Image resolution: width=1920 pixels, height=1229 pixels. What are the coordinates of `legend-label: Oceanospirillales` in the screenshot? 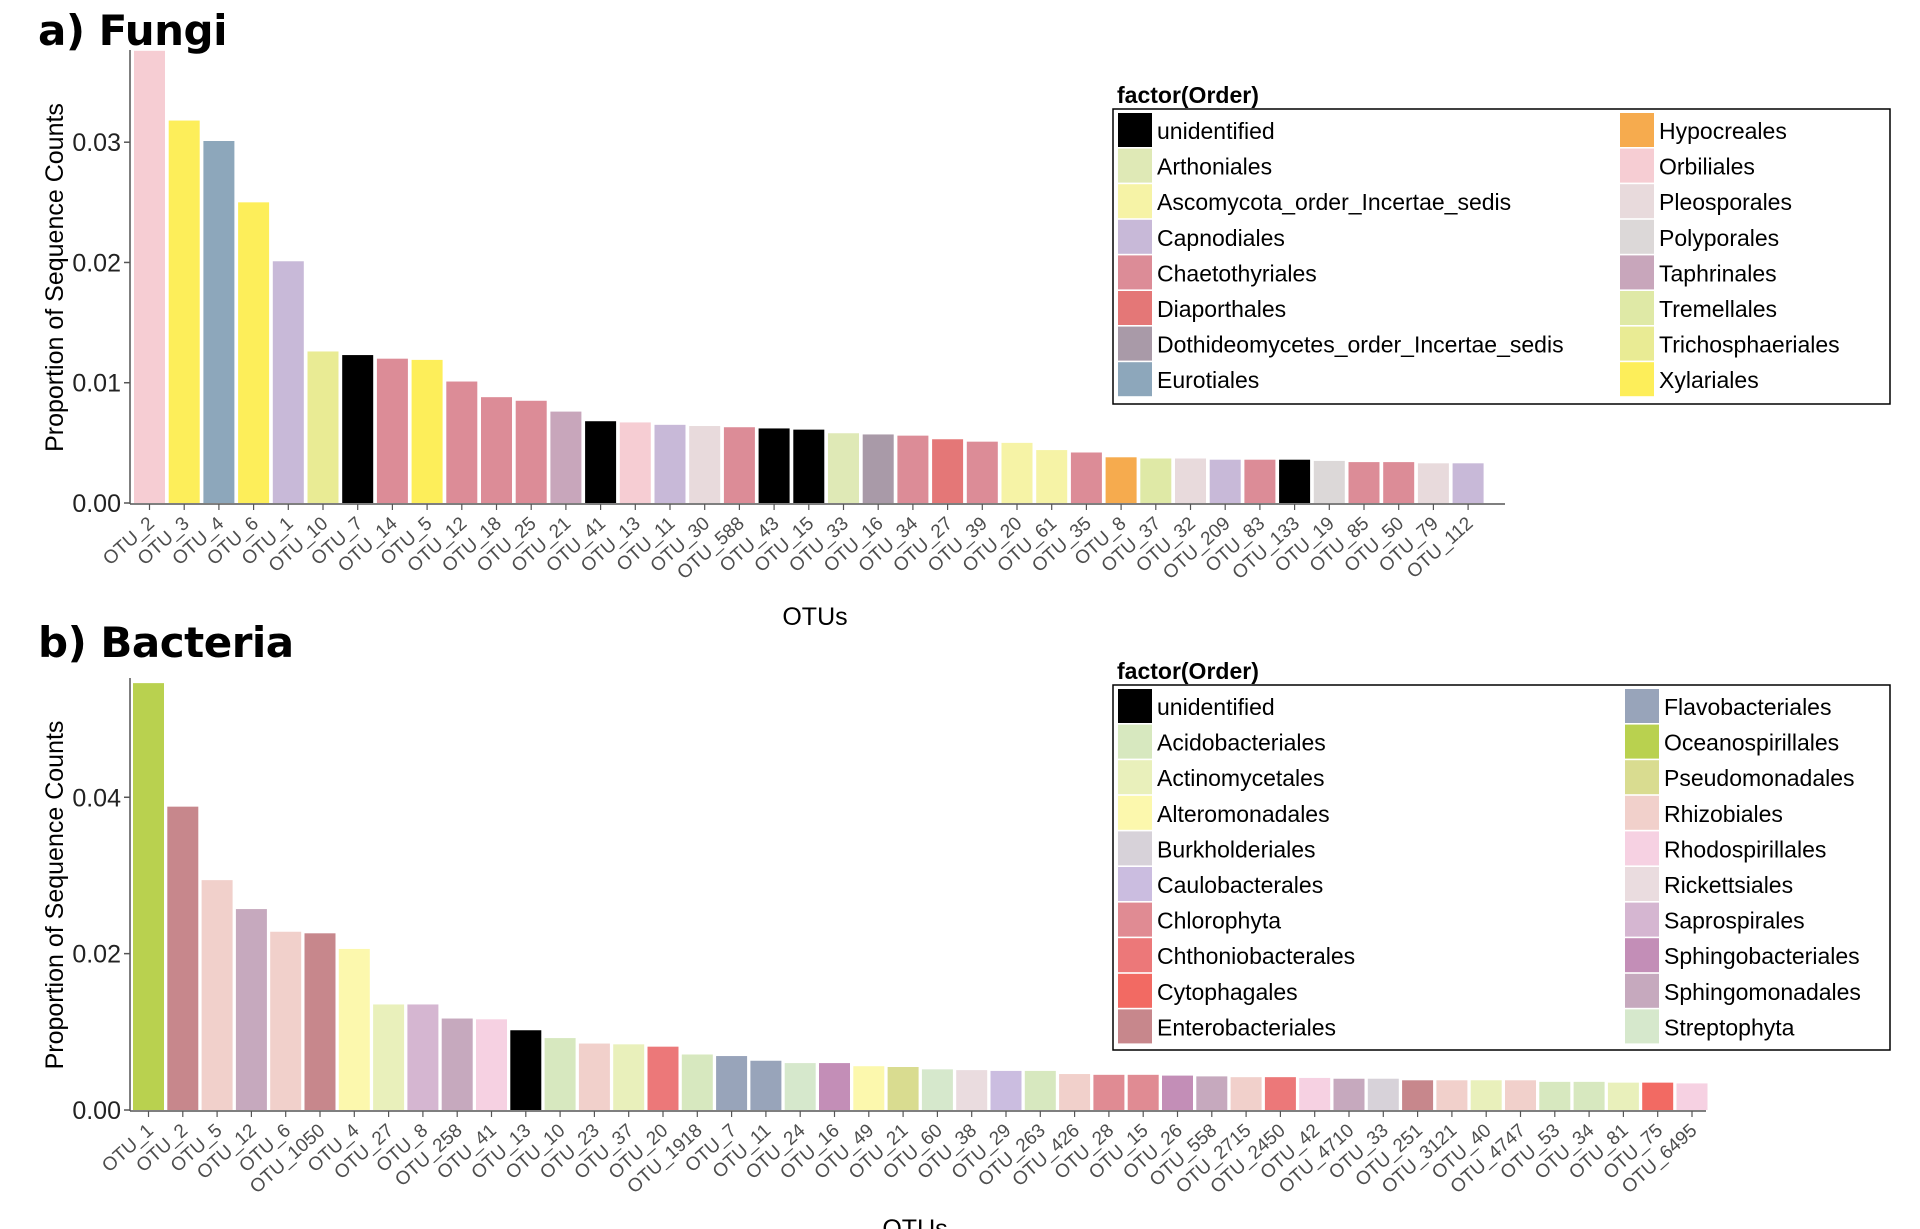 It's located at (1751, 743).